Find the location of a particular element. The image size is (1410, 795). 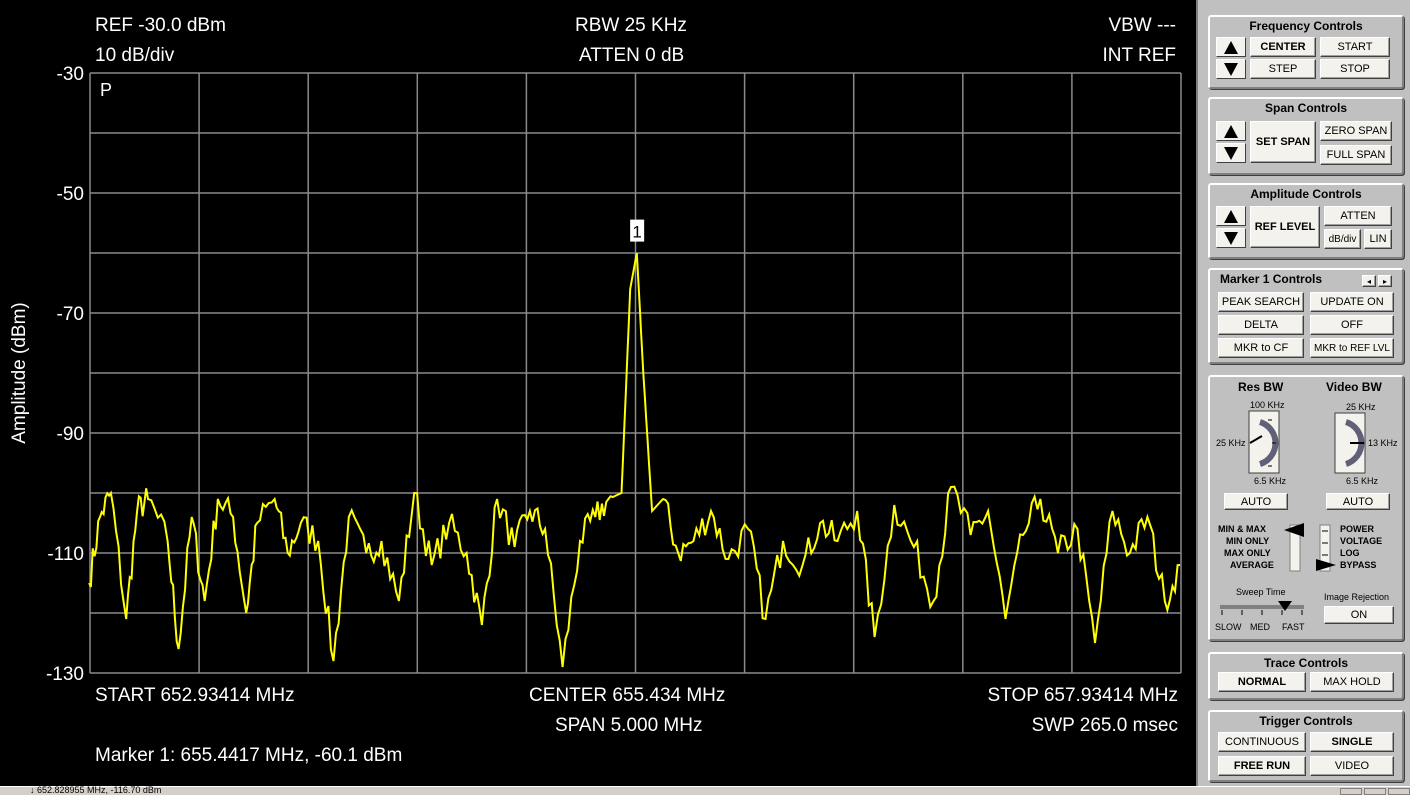

trace-controls-group: Trace Controls NORMAL MAX HOLD is located at coordinates (1306, 676).